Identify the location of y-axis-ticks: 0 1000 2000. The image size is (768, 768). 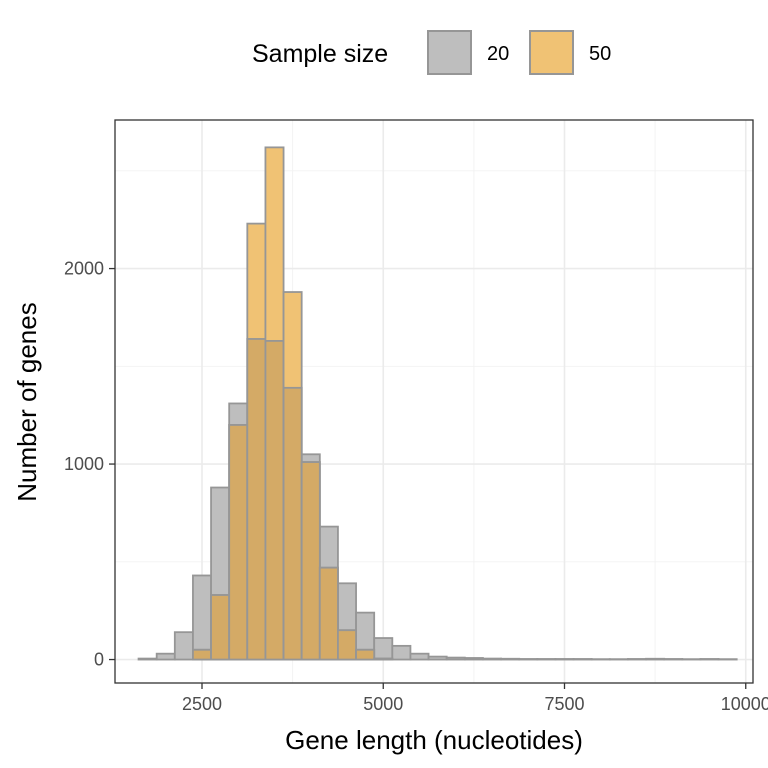
(89, 464).